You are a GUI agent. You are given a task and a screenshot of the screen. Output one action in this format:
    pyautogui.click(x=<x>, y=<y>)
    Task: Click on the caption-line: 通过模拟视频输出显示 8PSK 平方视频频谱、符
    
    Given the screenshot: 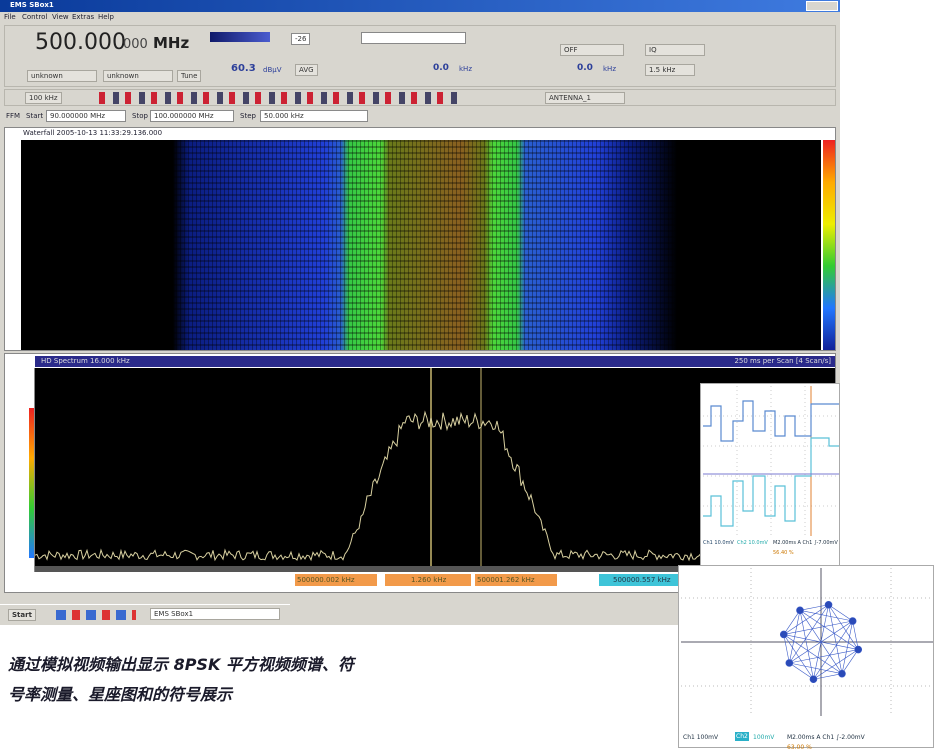 What is the action you would take?
    pyautogui.click(x=181, y=664)
    